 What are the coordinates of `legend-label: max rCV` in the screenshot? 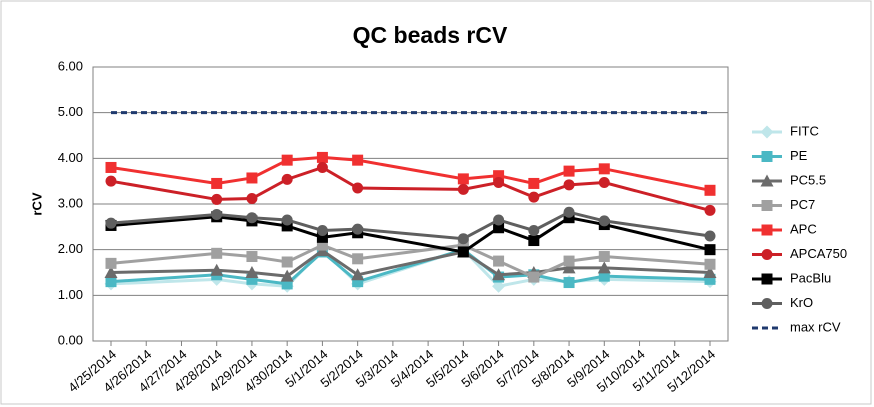 It's located at (815, 326).